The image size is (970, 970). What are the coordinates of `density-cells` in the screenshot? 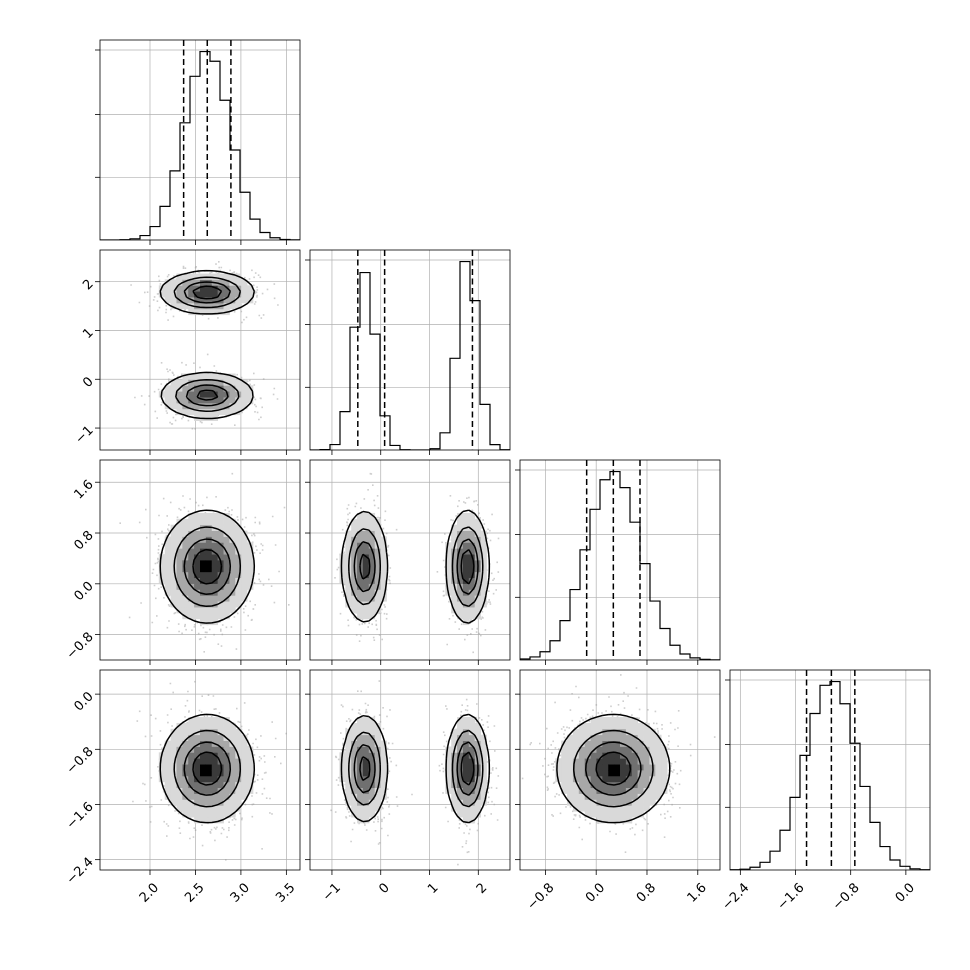 It's located at (611, 770).